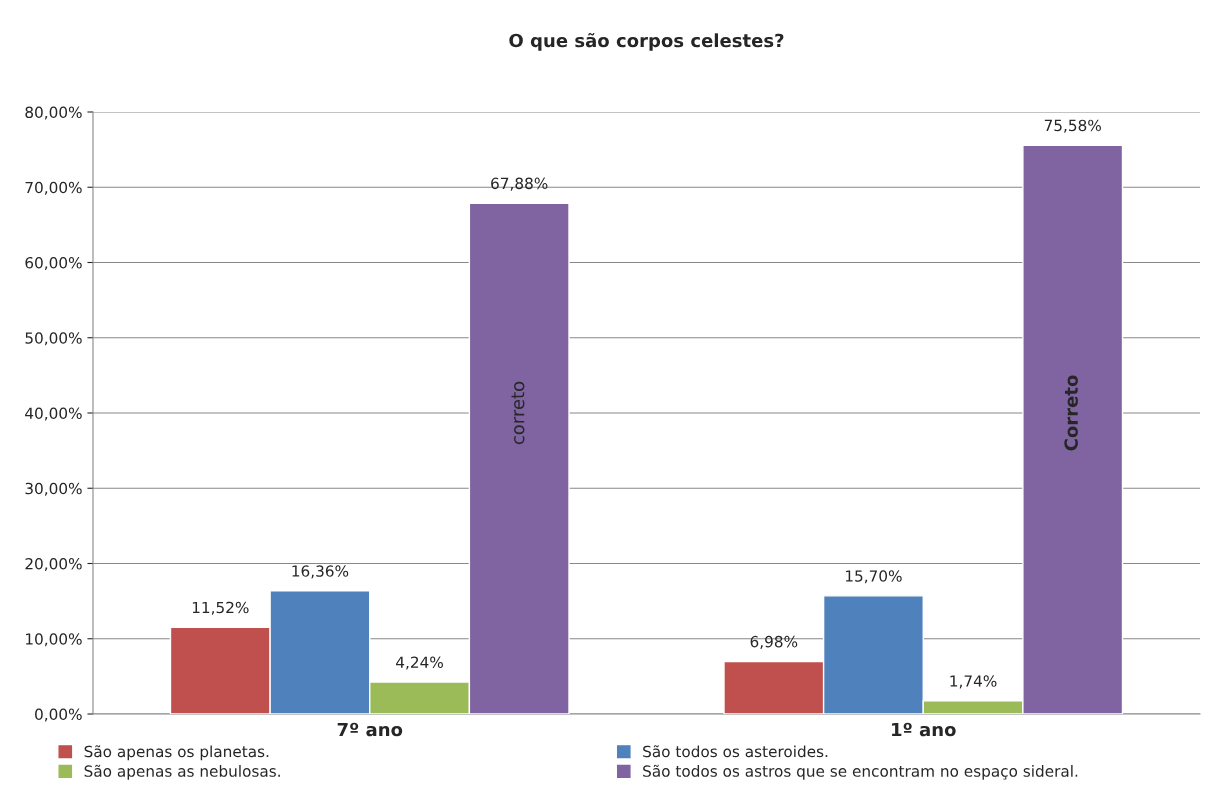 Image resolution: width=1207 pixels, height=789 pixels. What do you see at coordinates (973, 682) in the screenshot?
I see `data-label: 1,74%` at bounding box center [973, 682].